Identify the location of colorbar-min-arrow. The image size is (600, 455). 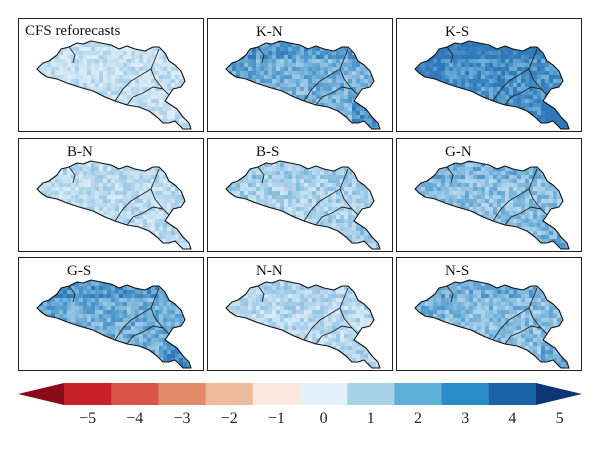
(41, 394).